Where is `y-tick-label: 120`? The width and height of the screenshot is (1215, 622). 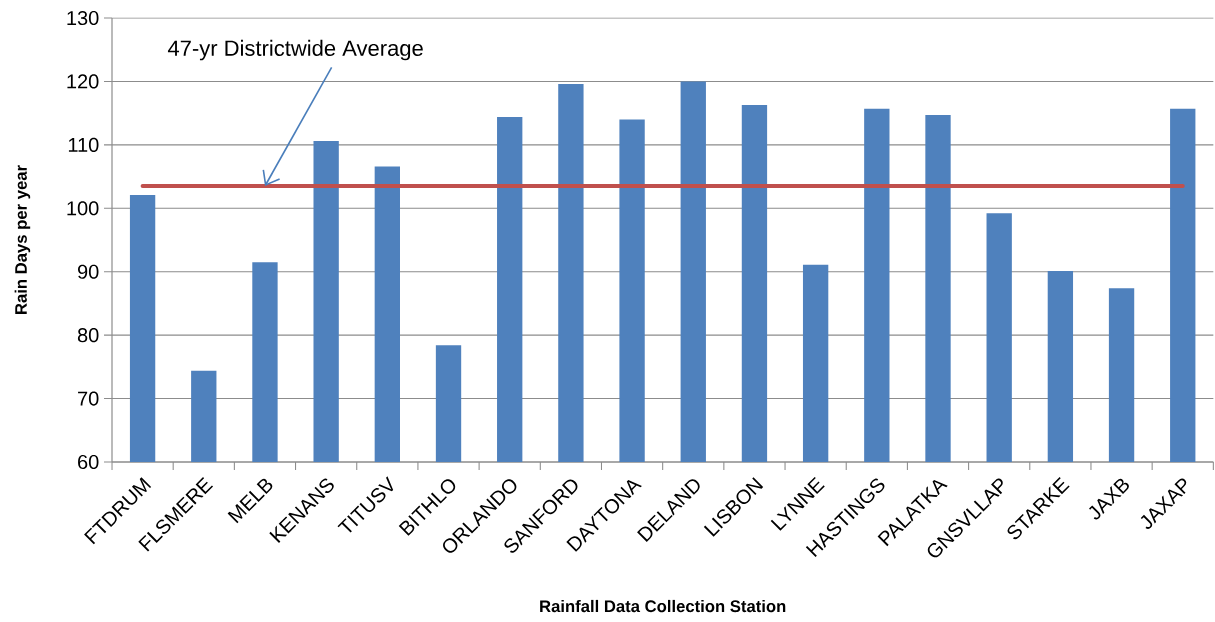 y-tick-label: 120 is located at coordinates (83, 81).